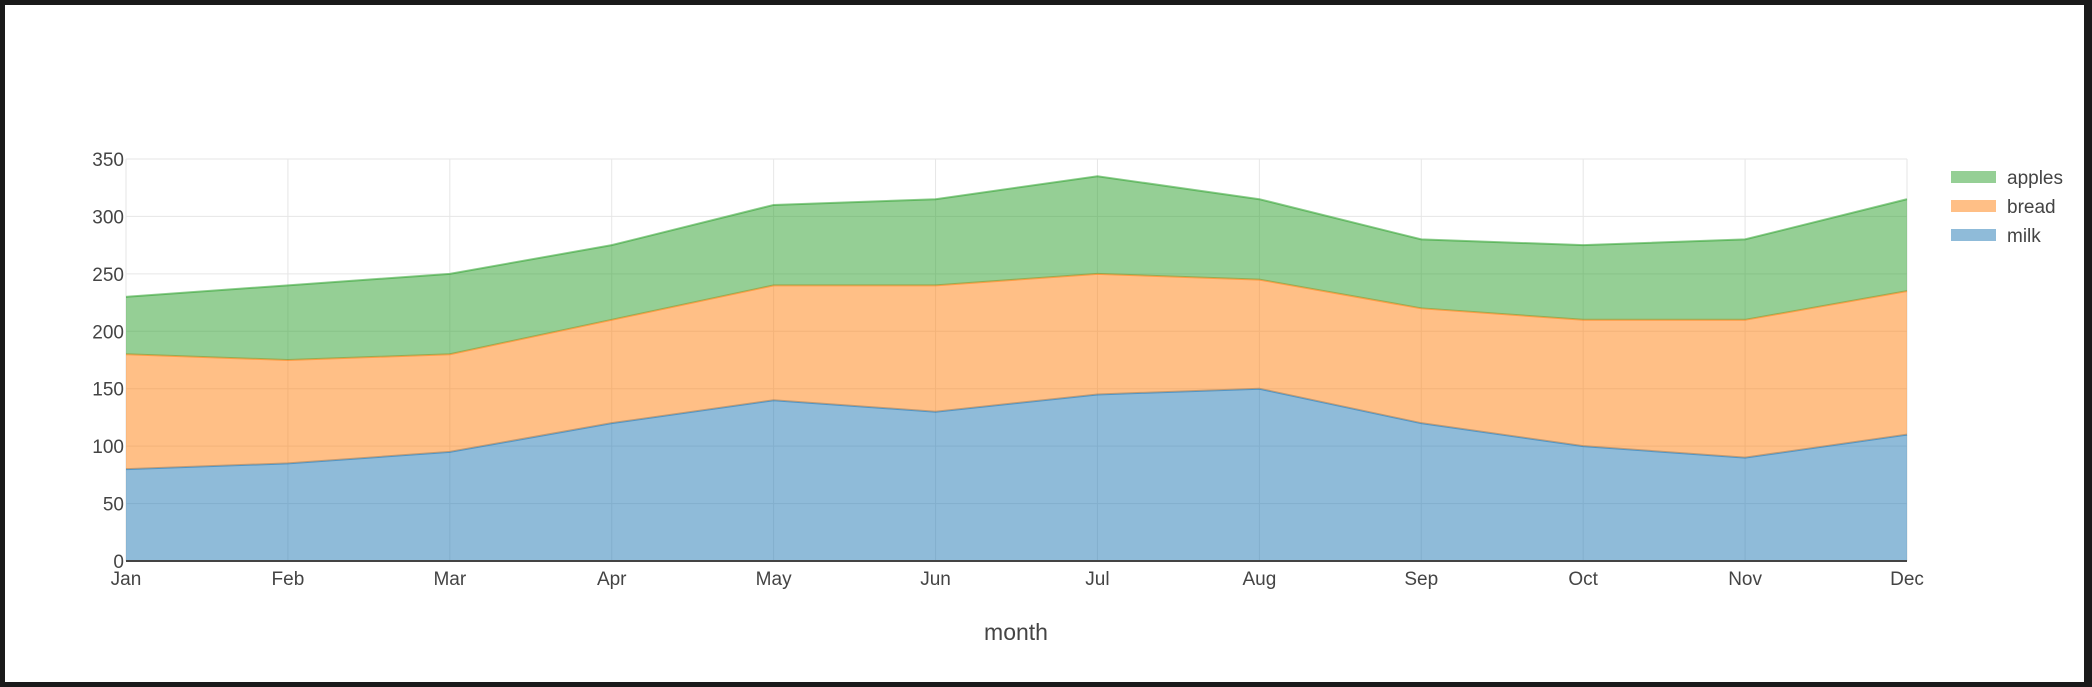  I want to click on x-tick-label: Jul, so click(1097, 579).